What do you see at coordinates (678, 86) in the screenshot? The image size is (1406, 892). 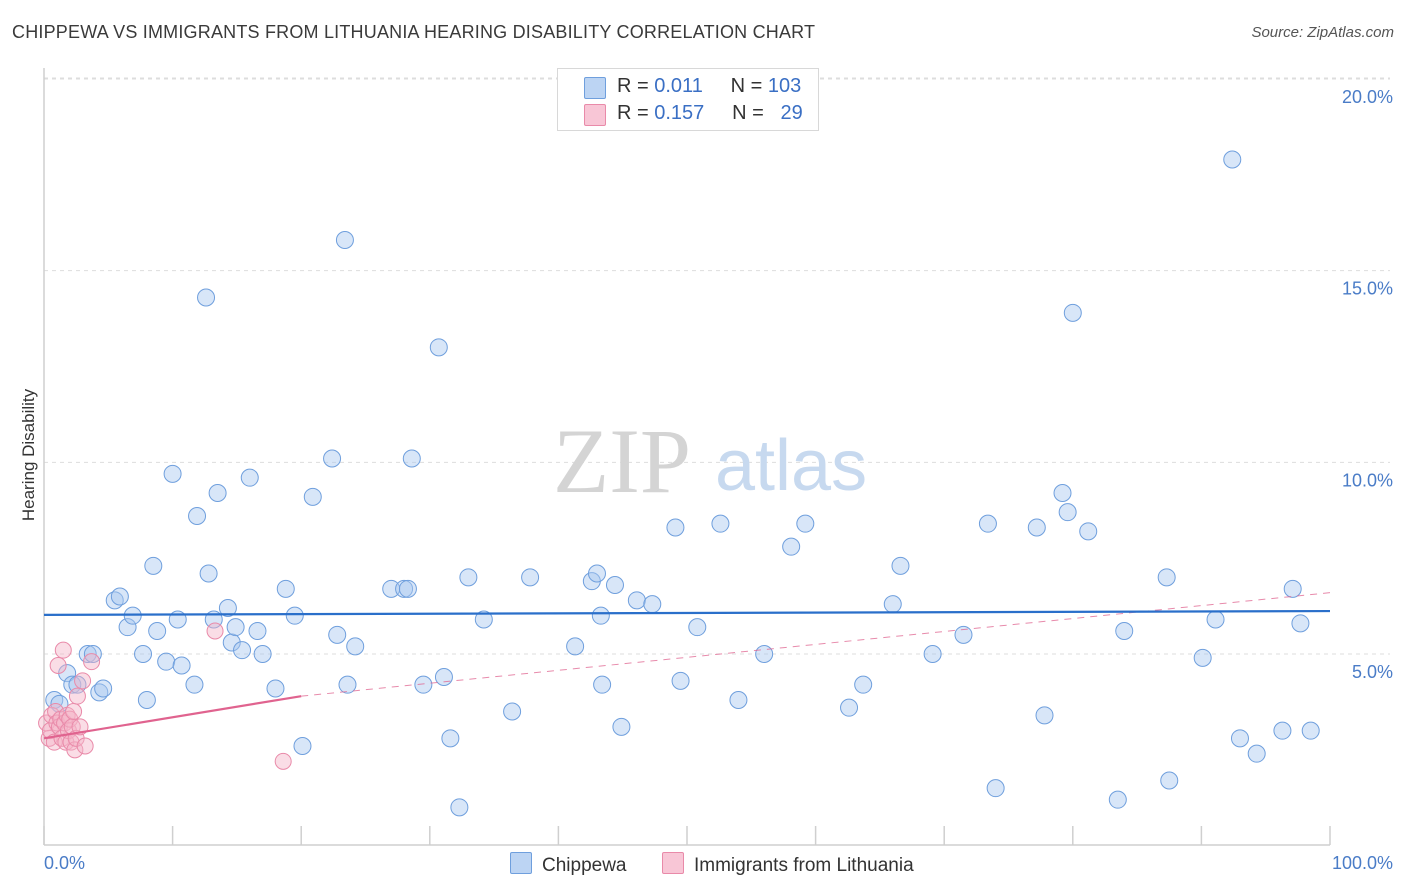 I see `legend-r-value: 0.011` at bounding box center [678, 86].